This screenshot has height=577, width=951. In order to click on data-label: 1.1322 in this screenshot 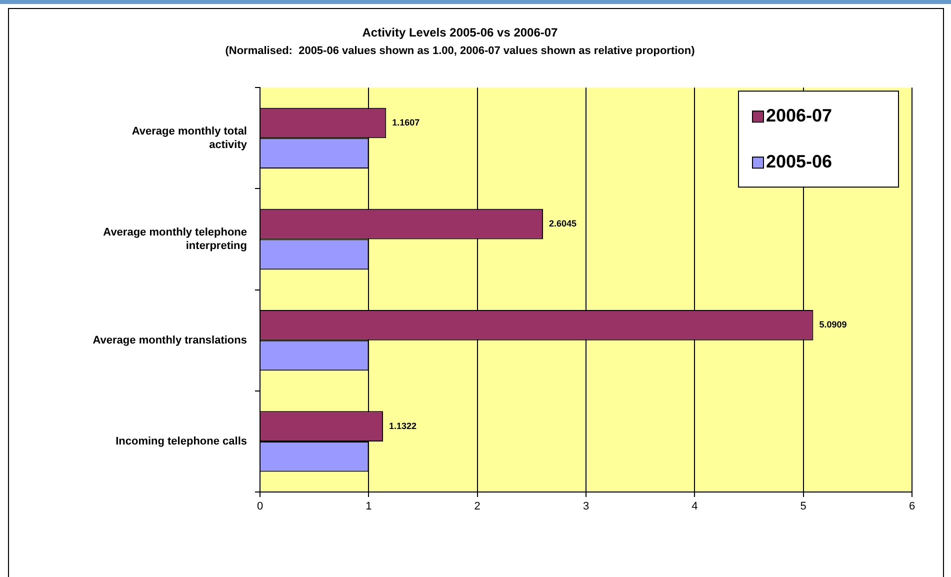, I will do `click(403, 425)`.